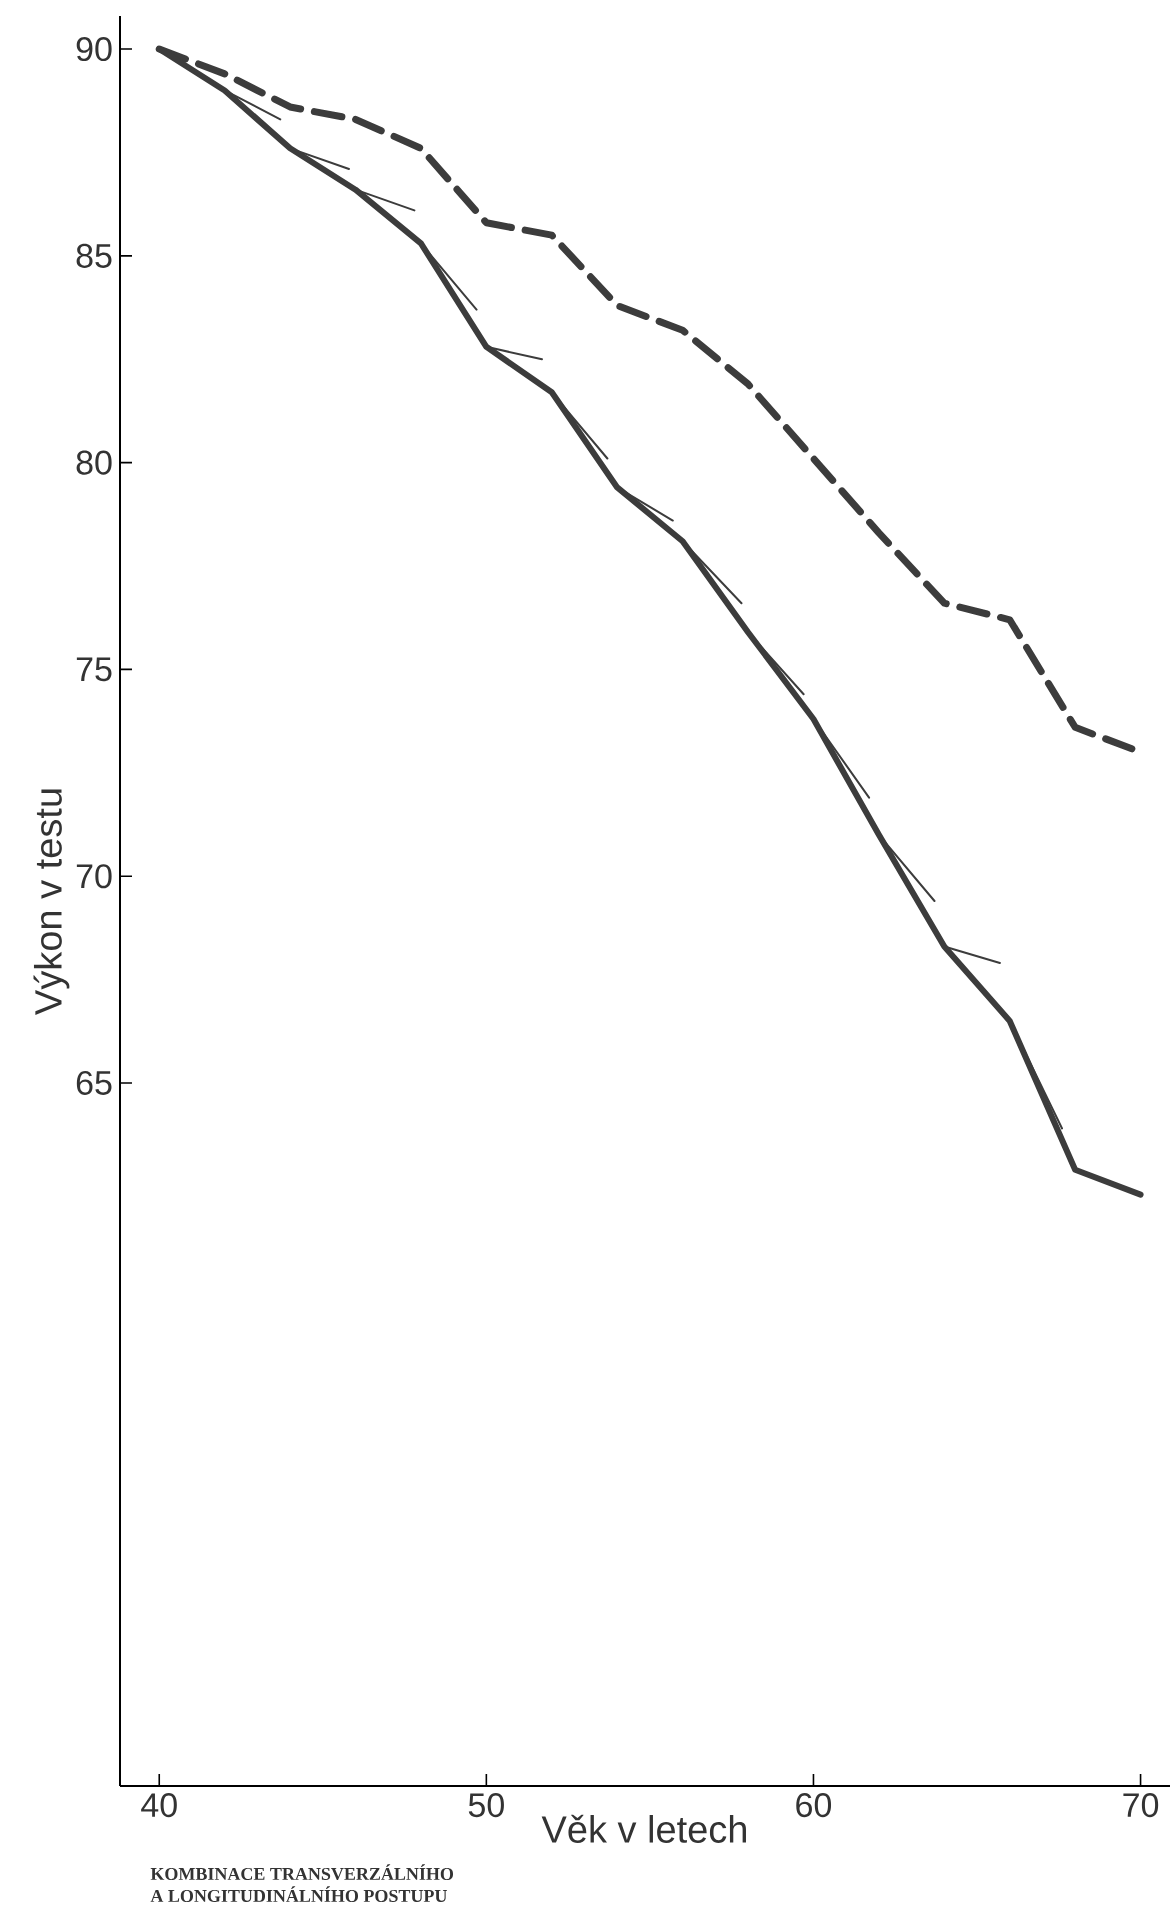 The height and width of the screenshot is (1924, 1175). I want to click on y-tick-label: 85, so click(94, 255).